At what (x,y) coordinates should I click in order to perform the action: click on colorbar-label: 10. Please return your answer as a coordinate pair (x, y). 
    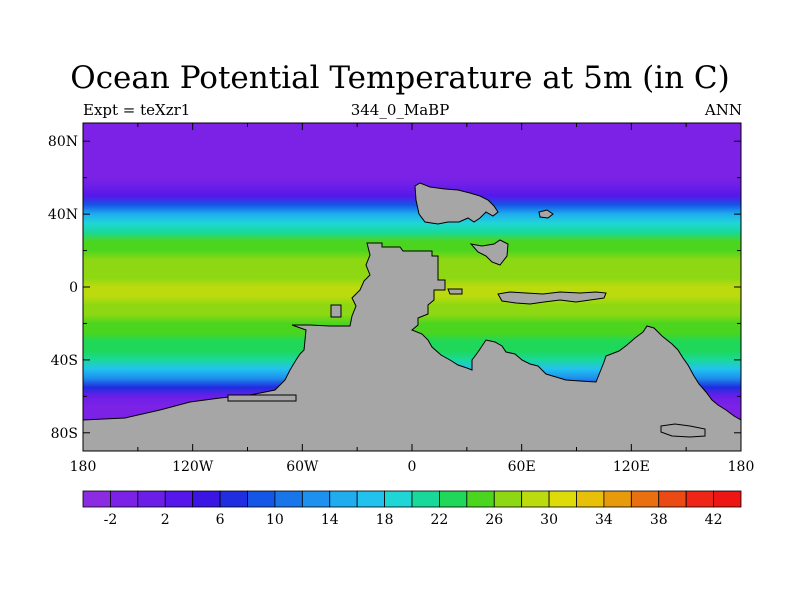
    Looking at the image, I should click on (275, 520).